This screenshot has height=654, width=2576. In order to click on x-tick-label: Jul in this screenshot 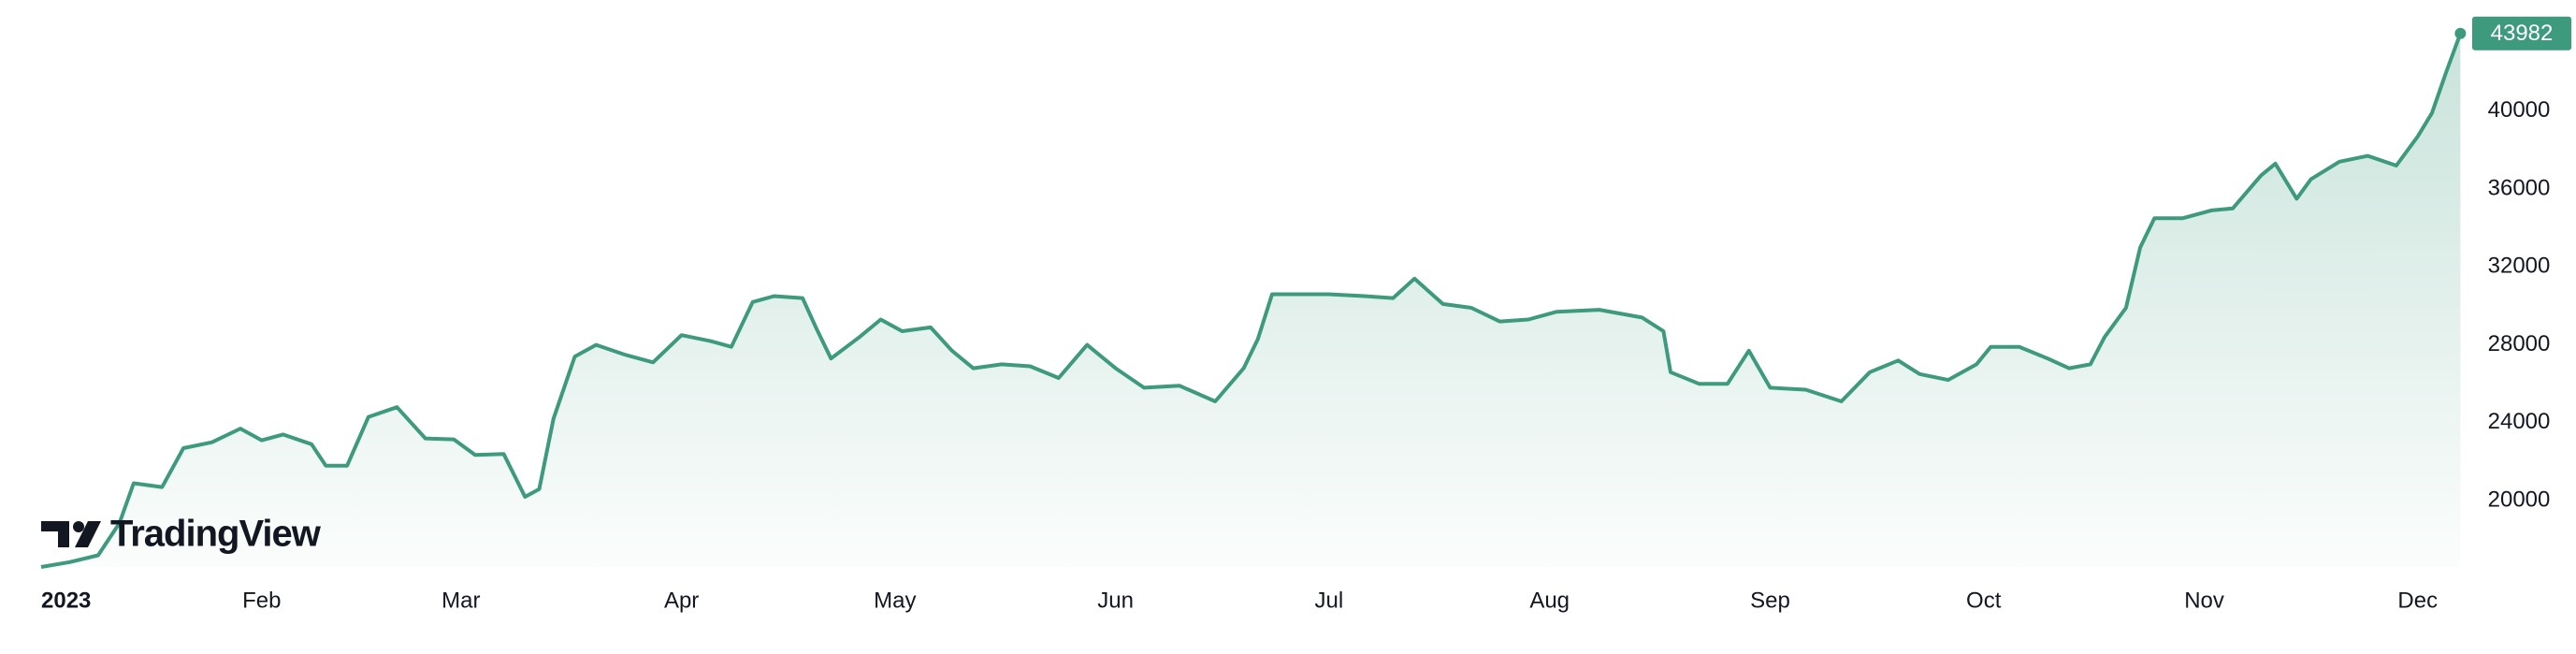, I will do `click(1329, 600)`.